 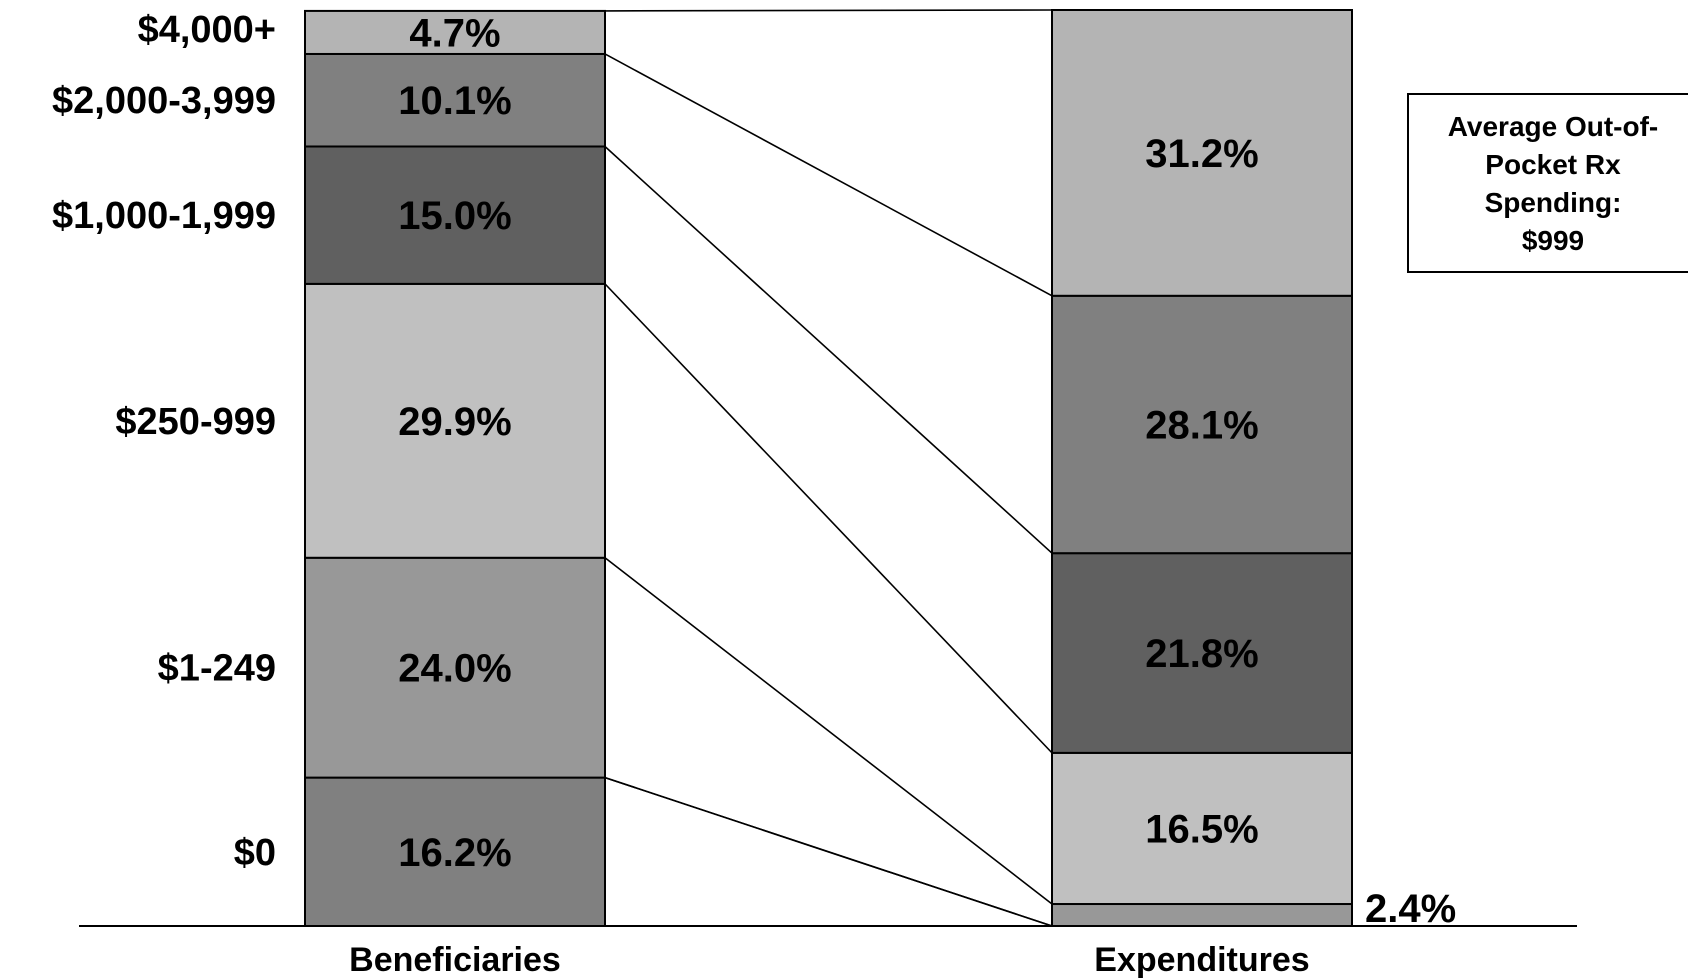 I want to click on note-line-3: Spending:, so click(x=1553, y=202).